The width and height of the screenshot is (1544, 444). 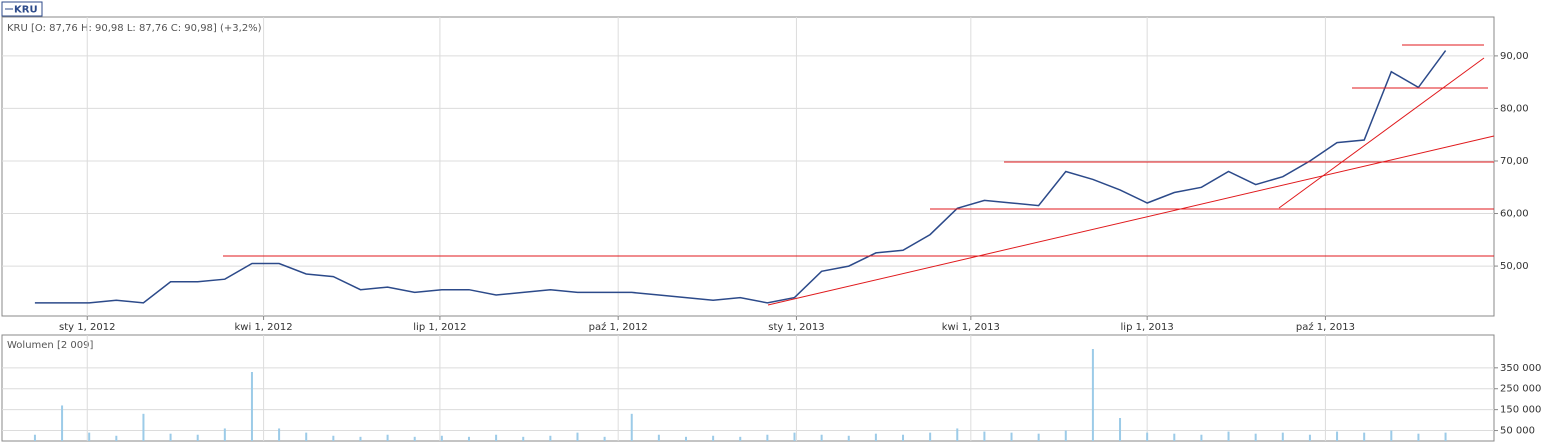 What do you see at coordinates (1514, 161) in the screenshot?
I see `y-tick-label: 70,00` at bounding box center [1514, 161].